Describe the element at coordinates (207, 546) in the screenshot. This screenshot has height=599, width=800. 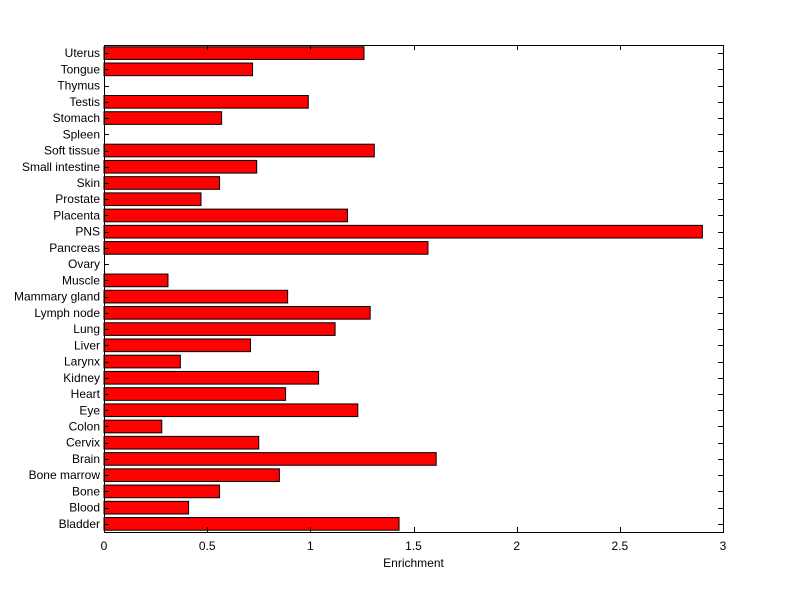
I see `x-tick-label: 0.5` at that location.